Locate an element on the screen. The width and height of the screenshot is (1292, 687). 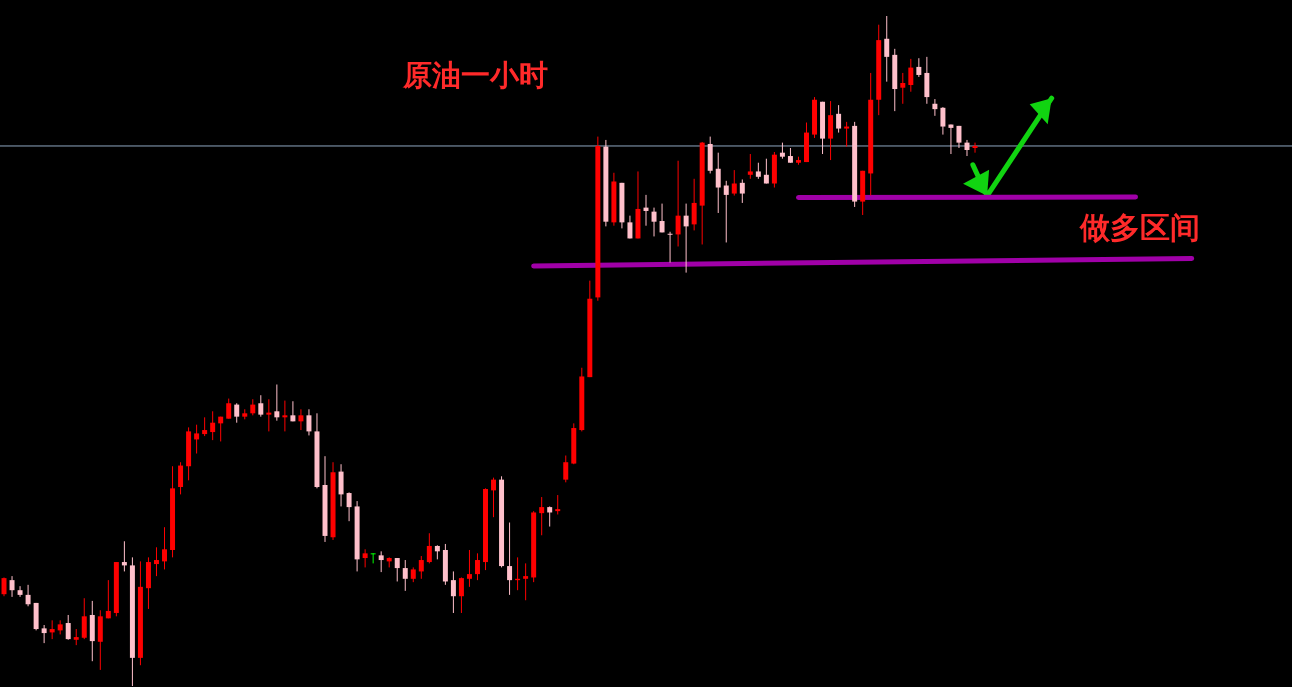
title: 原油一小时 is located at coordinates (475, 75).